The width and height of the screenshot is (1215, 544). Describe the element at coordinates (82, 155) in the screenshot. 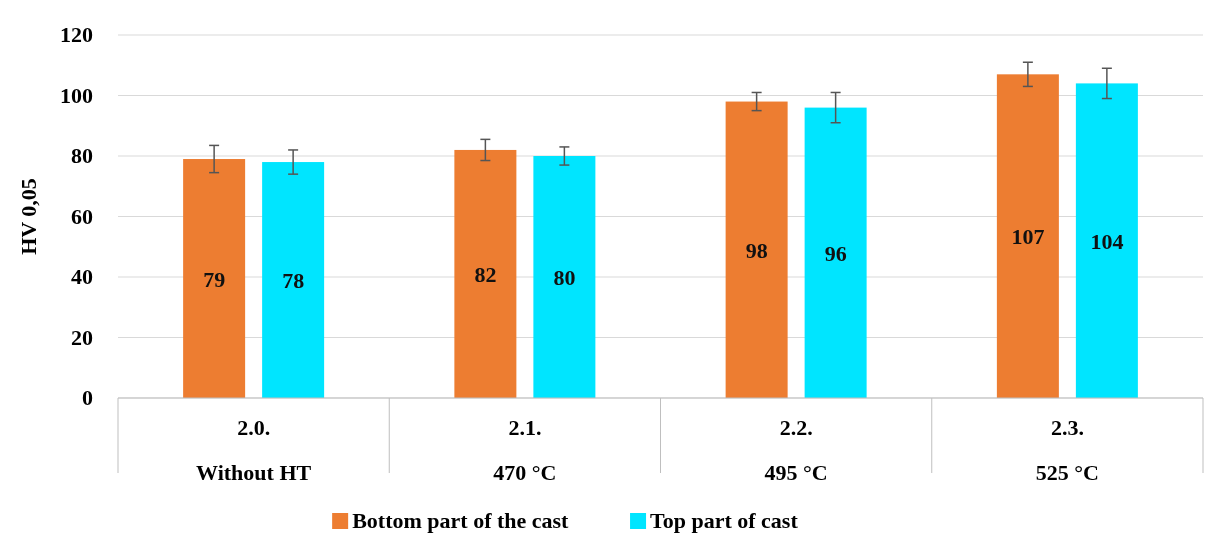

I see `y-tick-label: 80` at that location.